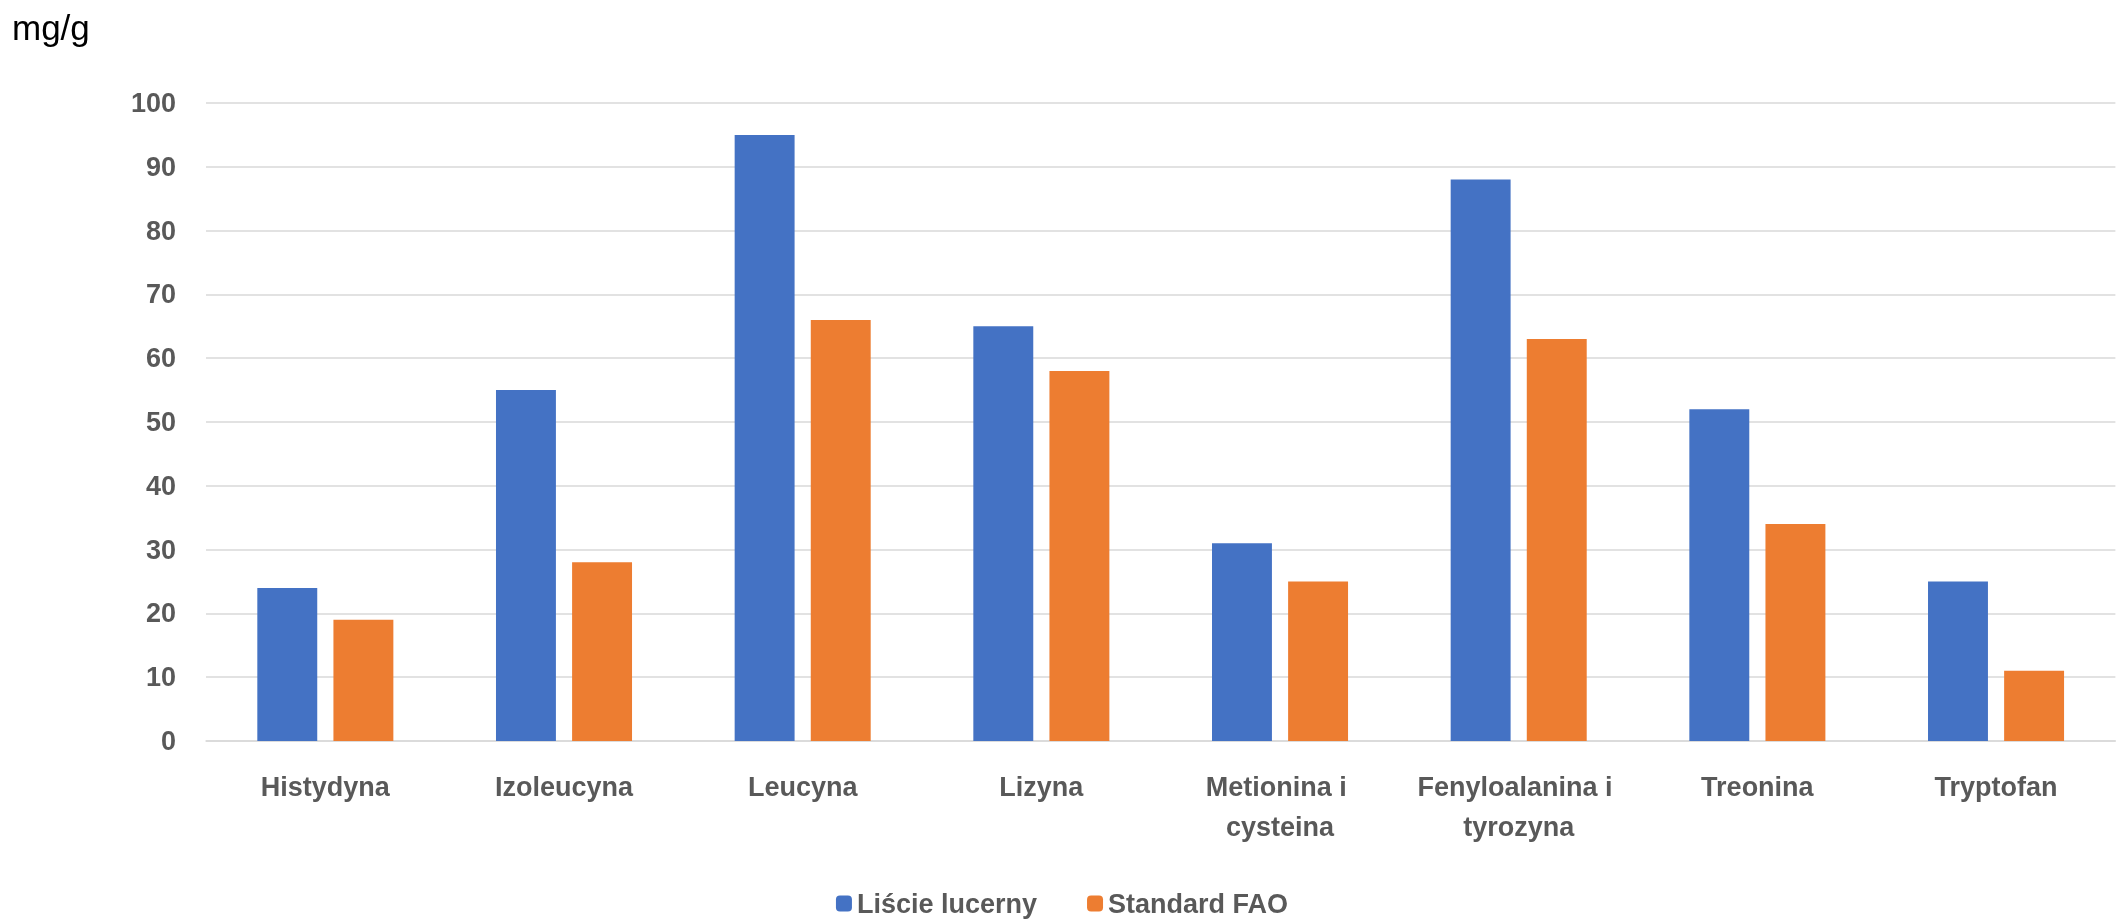  What do you see at coordinates (160, 358) in the screenshot?
I see `y-tick-label: 60` at bounding box center [160, 358].